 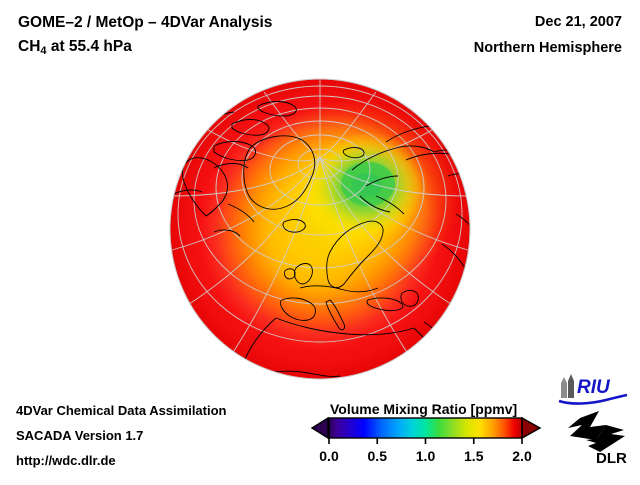 What do you see at coordinates (80, 435) in the screenshot?
I see `footer-line-version: SACADA Version 1.7` at bounding box center [80, 435].